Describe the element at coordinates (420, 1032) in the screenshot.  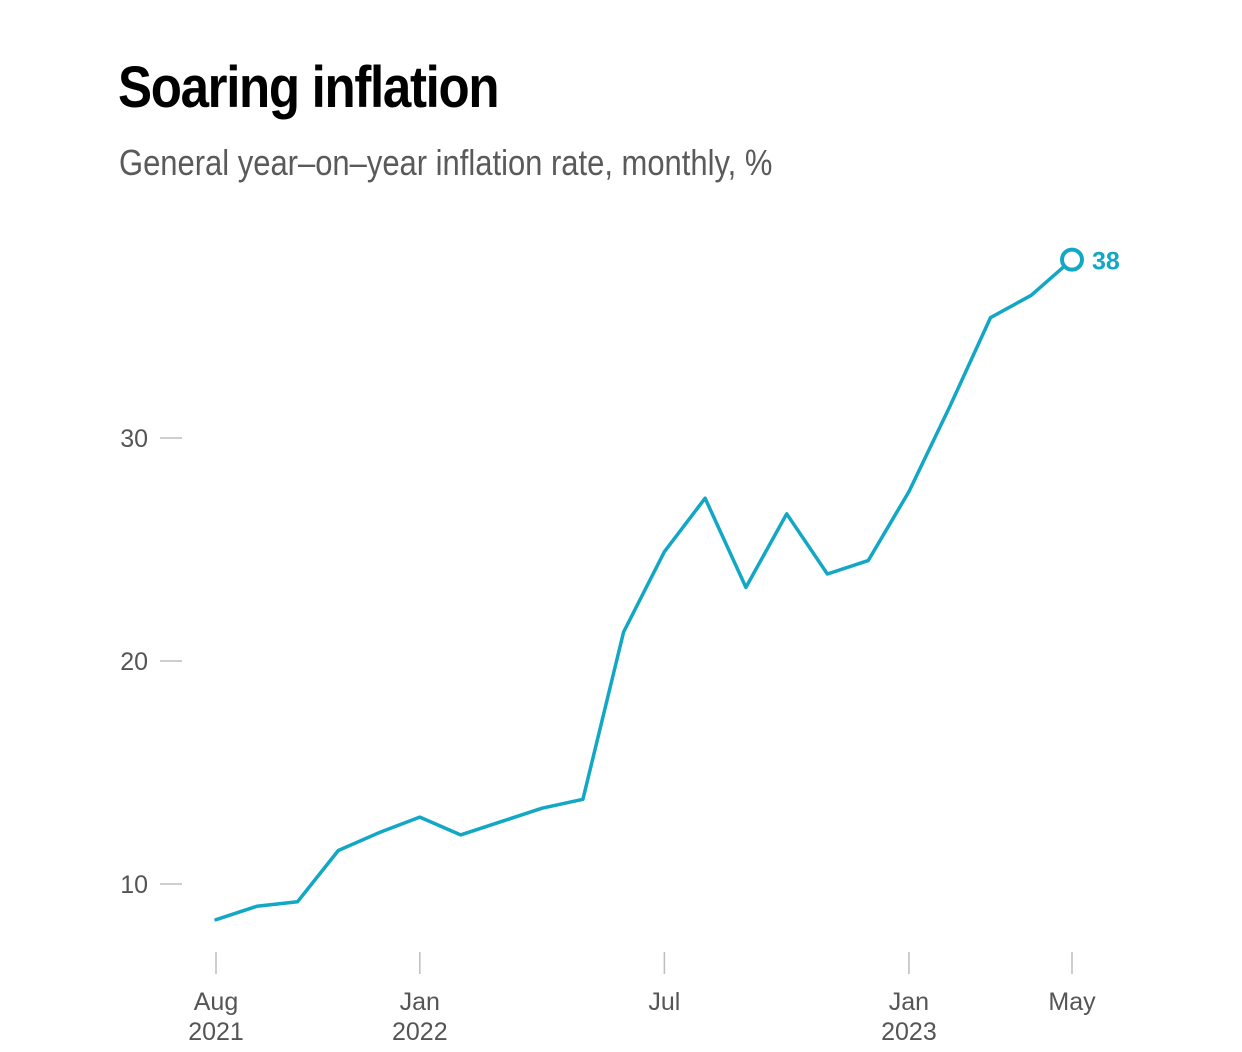
I see `x-tick-label: 2022` at that location.